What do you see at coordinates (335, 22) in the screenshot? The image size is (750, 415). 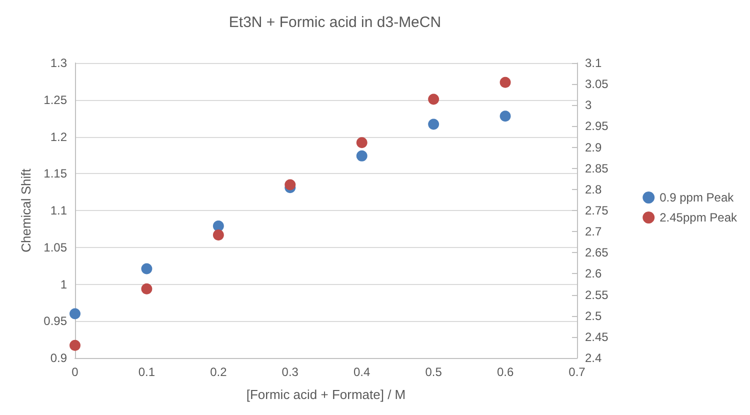 I see `chart-title: Et3N + Formic acid in d3-MeCN` at bounding box center [335, 22].